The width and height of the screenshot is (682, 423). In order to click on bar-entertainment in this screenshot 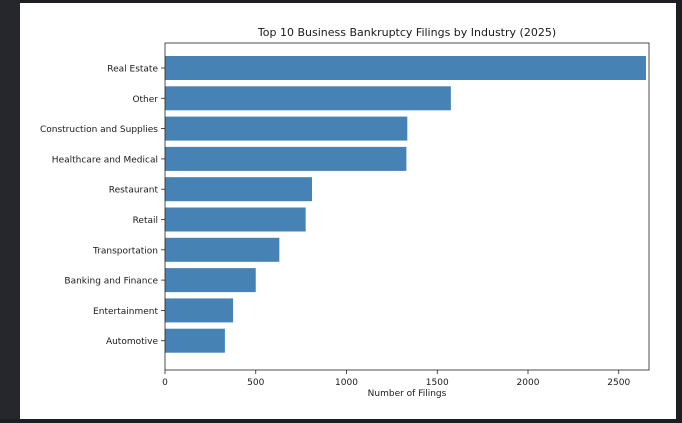, I will do `click(199, 310)`.